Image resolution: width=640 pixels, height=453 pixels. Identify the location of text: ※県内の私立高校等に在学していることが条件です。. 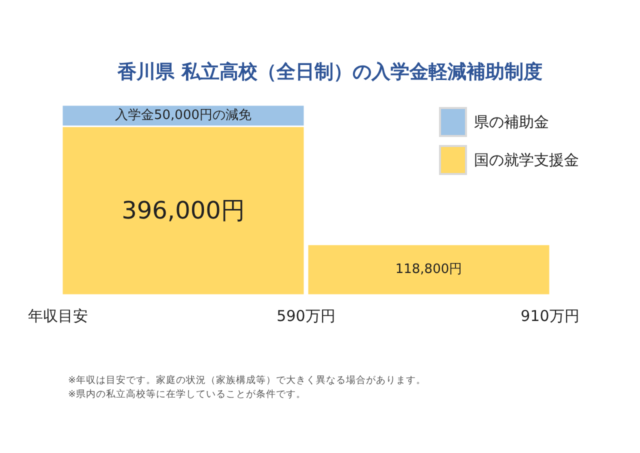
(187, 394).